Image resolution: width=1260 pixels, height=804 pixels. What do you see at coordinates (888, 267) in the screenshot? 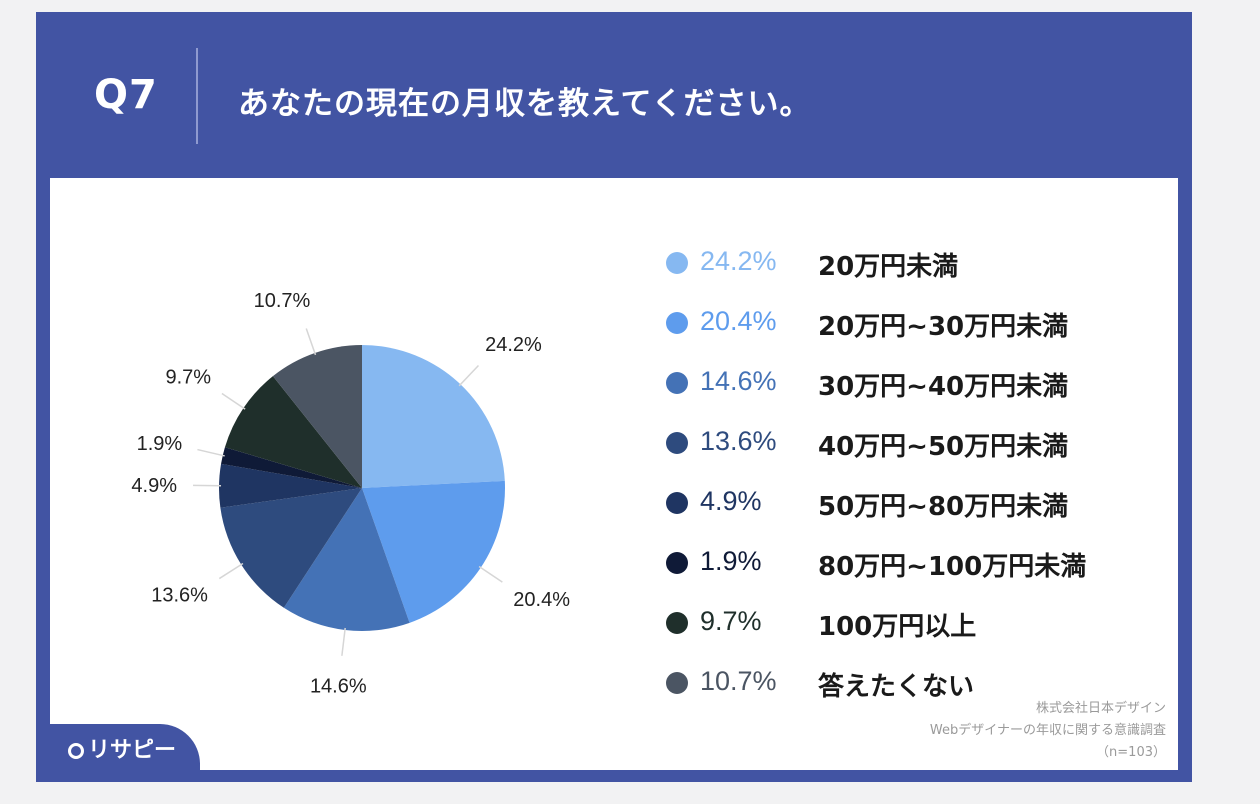
I see `legend-category-1: 20万円未満` at bounding box center [888, 267].